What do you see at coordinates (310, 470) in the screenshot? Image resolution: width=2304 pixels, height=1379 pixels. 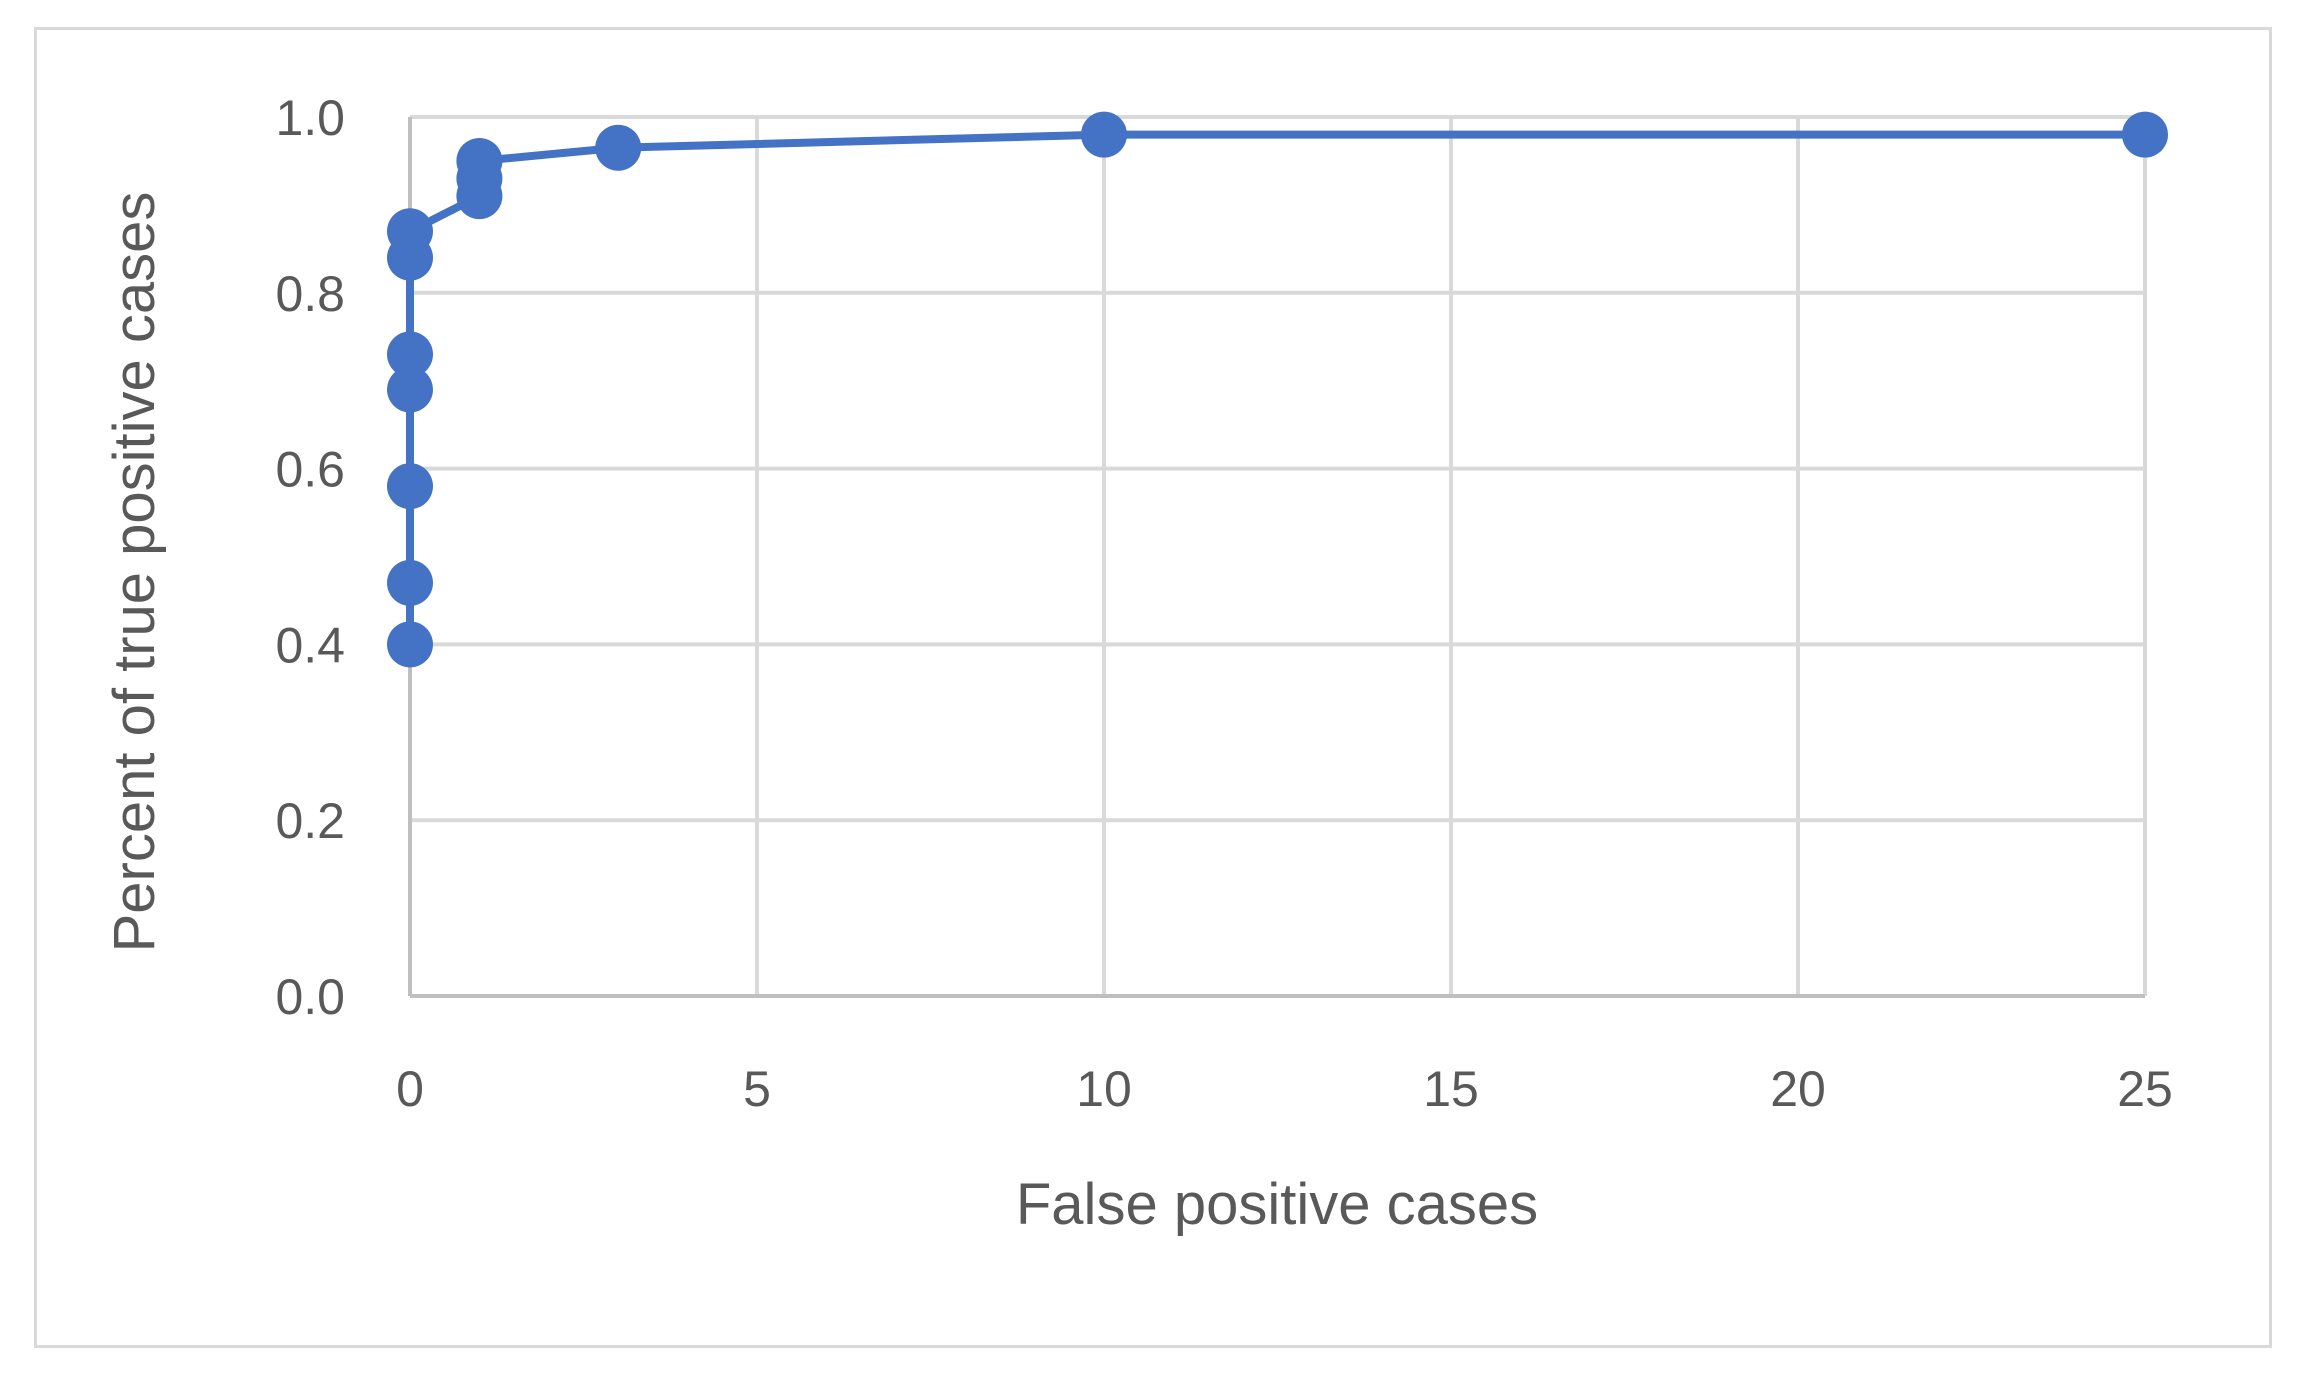 I see `y-tick-label: 0.6` at bounding box center [310, 470].